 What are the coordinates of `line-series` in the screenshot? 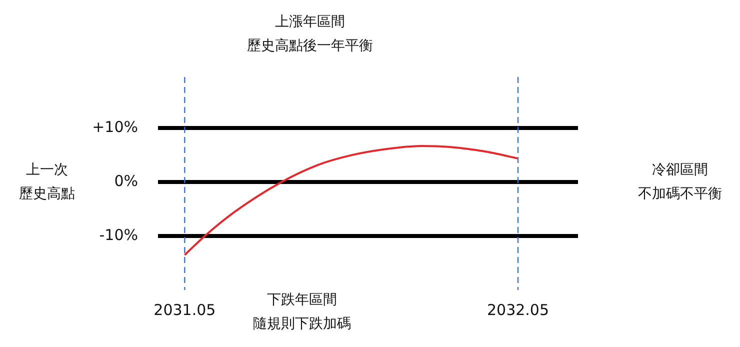 It's located at (351, 200).